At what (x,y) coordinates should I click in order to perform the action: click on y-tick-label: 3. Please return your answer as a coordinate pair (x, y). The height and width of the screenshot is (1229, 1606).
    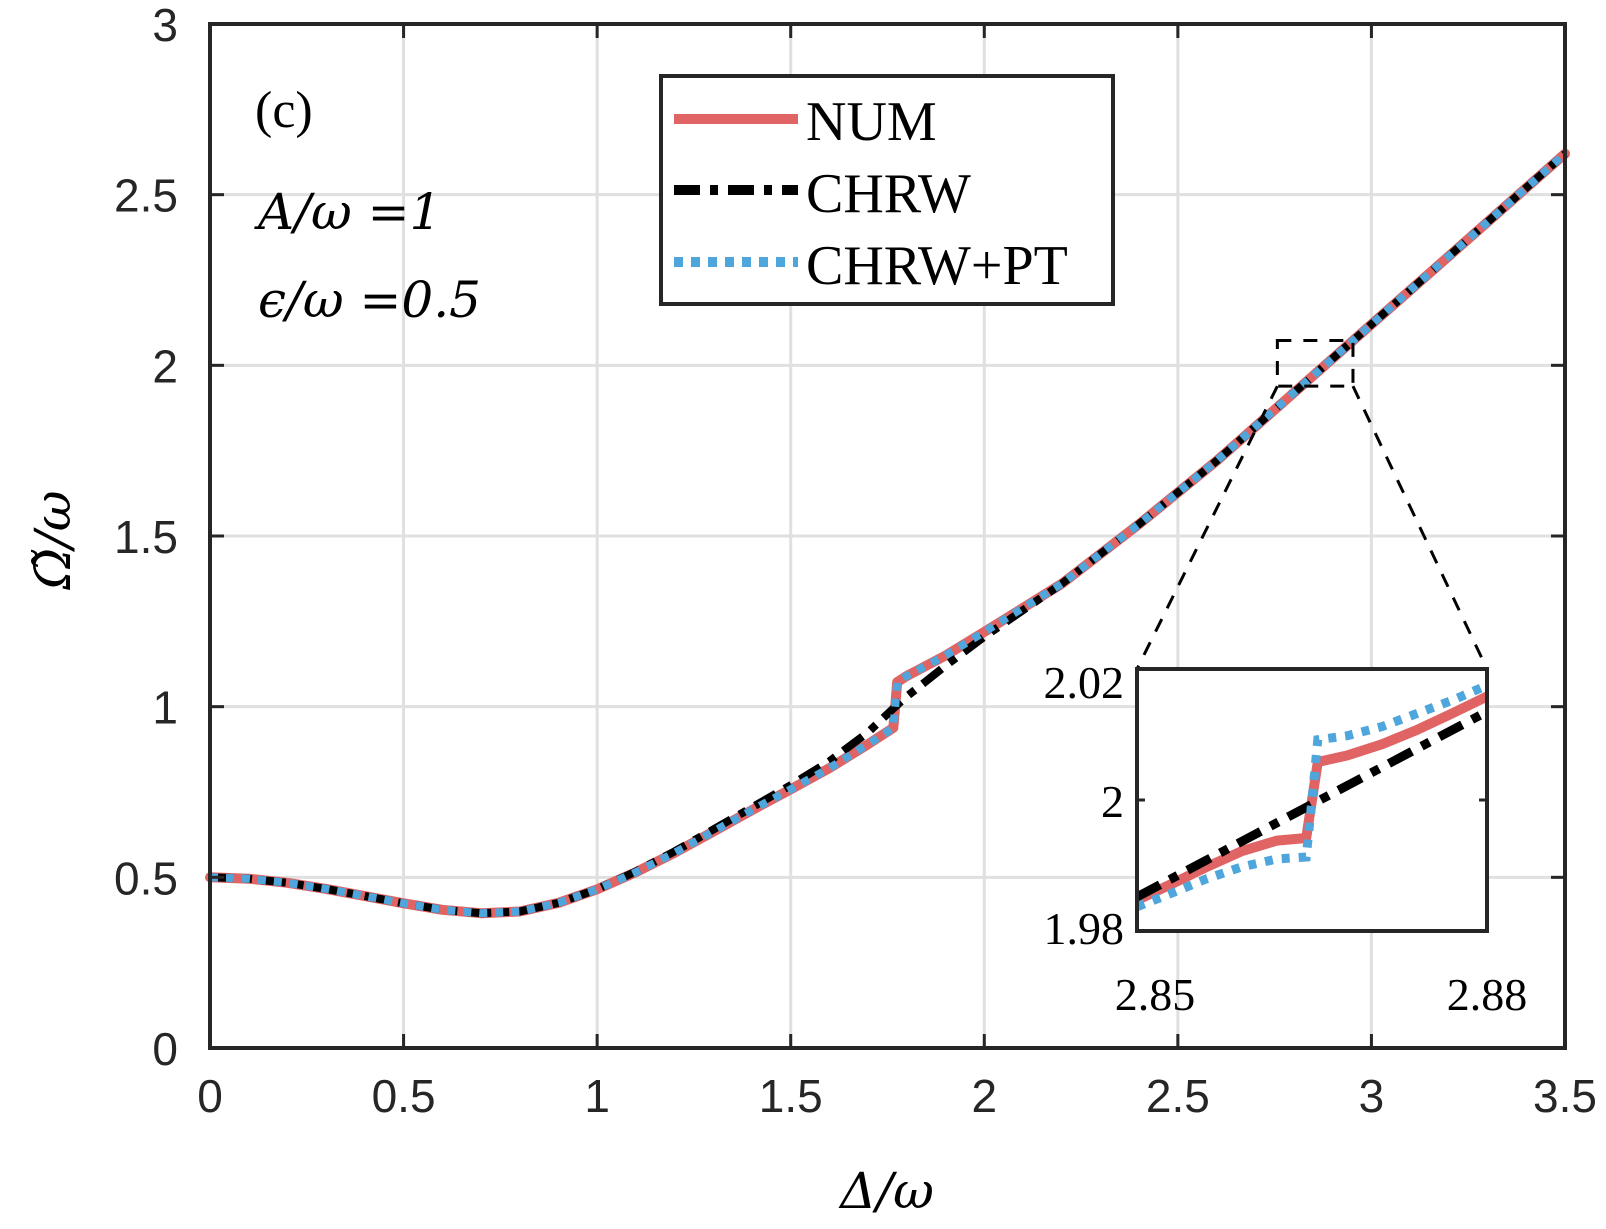
    Looking at the image, I should click on (165, 25).